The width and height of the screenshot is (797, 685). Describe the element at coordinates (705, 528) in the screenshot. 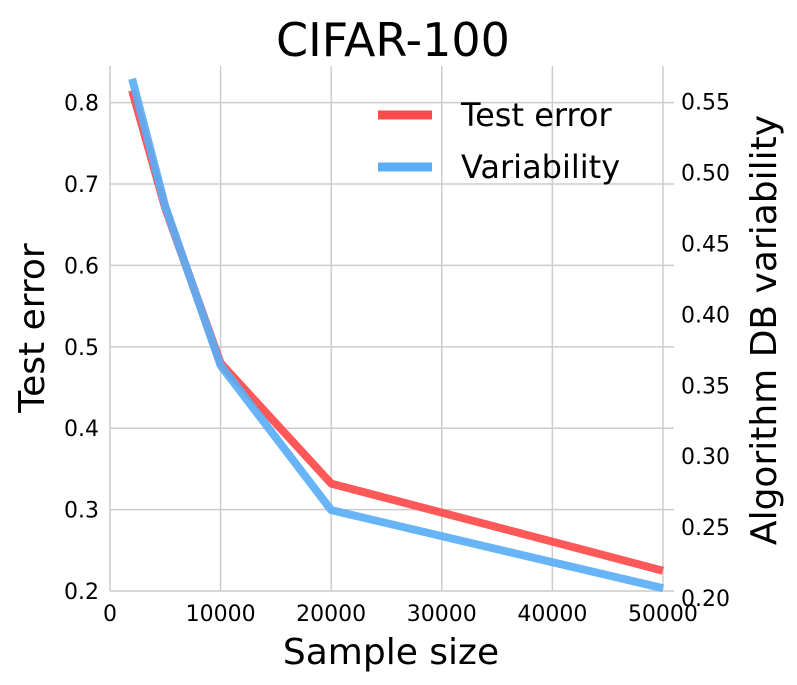

I see `y-tick-label-right: 0.25` at that location.